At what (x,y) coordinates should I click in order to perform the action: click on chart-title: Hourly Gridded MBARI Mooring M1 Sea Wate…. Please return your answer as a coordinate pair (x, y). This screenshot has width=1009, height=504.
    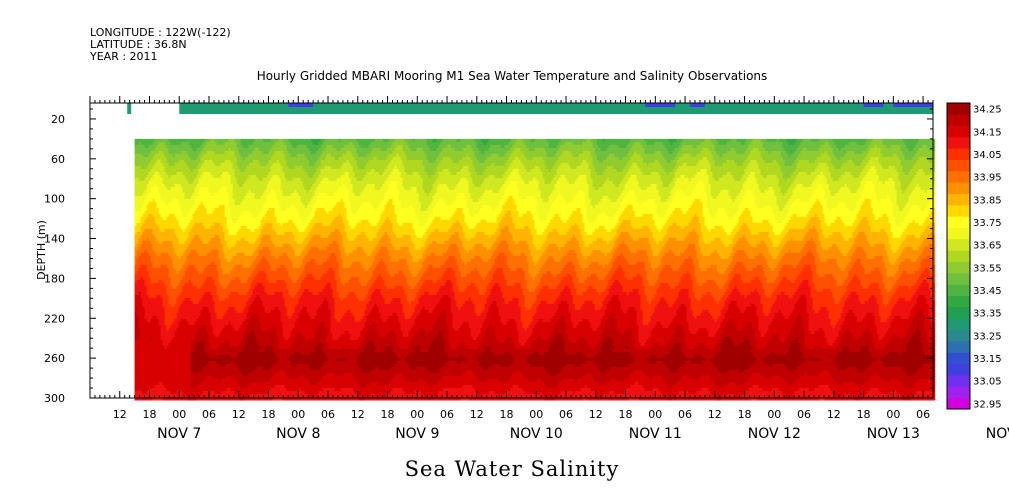
    Looking at the image, I should click on (512, 76).